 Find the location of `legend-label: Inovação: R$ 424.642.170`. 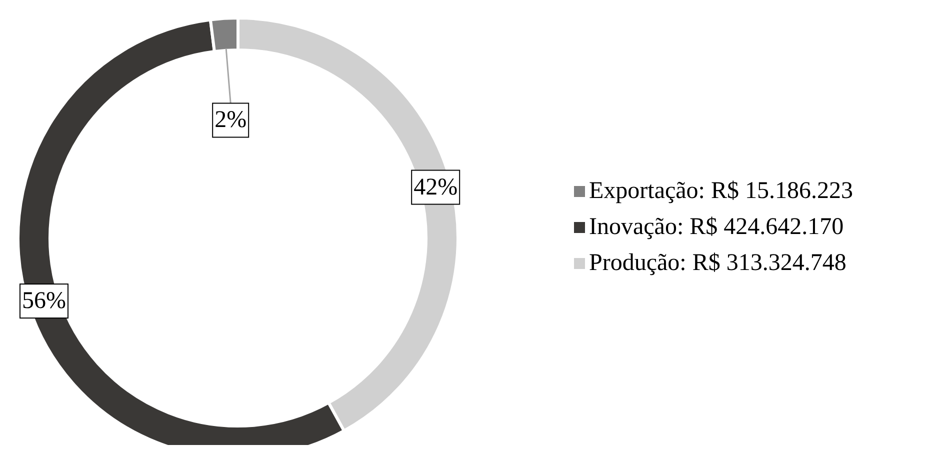

legend-label: Inovação: R$ 424.642.170 is located at coordinates (716, 227).